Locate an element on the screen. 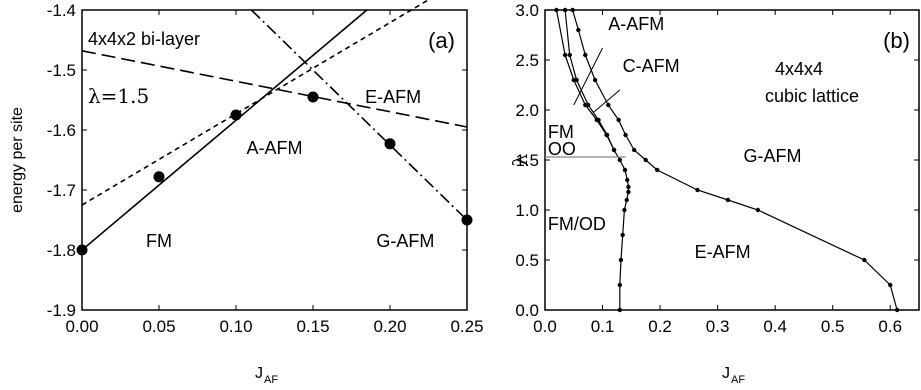 This screenshot has width=921, height=390. y-tick-label: 1.0 is located at coordinates (527, 210).